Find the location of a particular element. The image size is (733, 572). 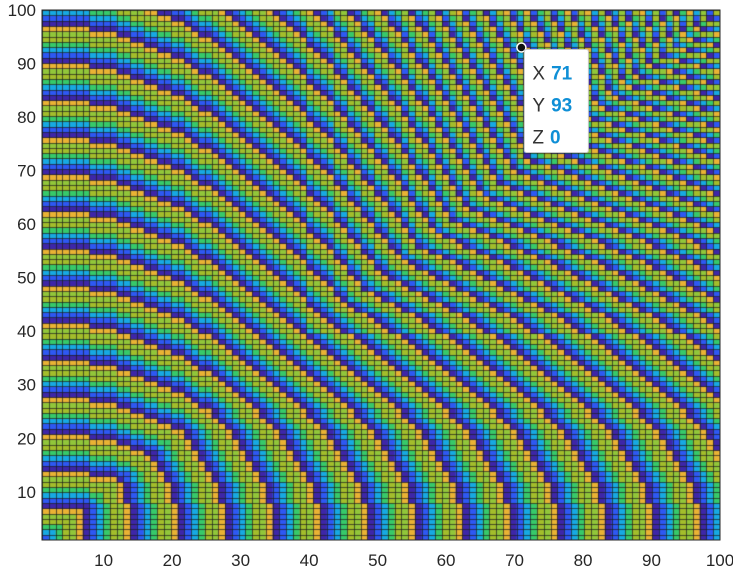

y-axis-tick-labels: 10 20 30 40 50 60 70 80 90 100 is located at coordinates (22, 251).